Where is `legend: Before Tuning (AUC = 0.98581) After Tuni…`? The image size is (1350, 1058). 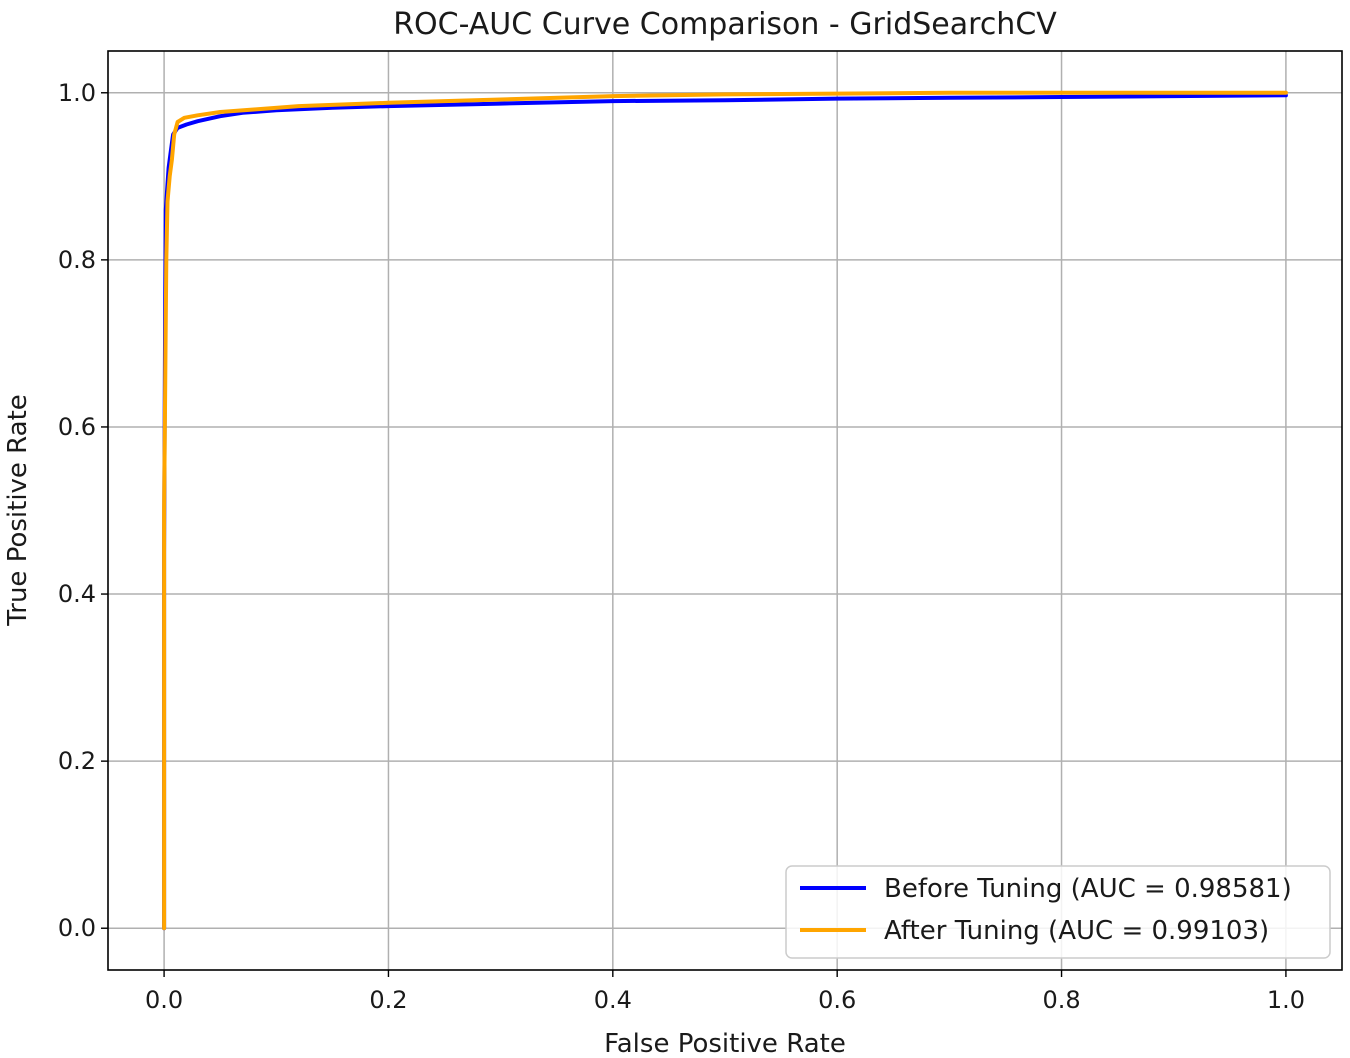
legend: Before Tuning (AUC = 0.98581) After Tuni… is located at coordinates (1058, 912).